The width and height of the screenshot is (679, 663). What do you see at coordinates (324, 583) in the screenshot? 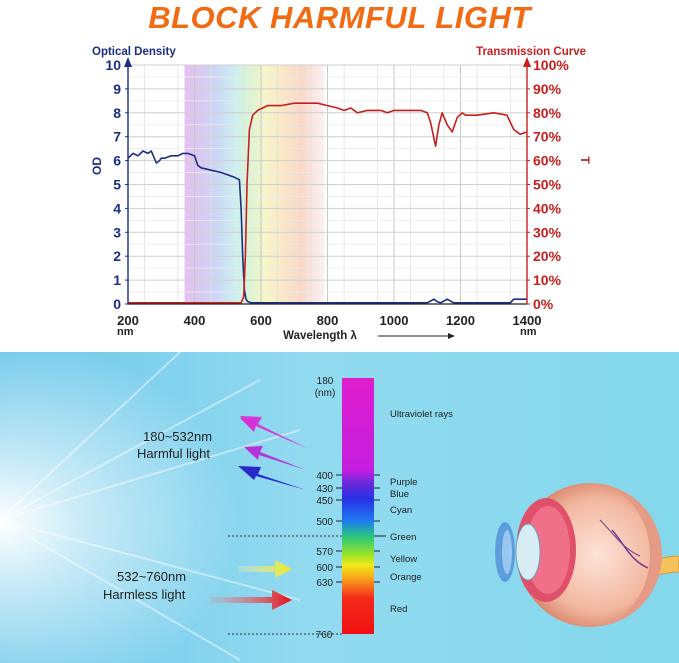
I see `scale-tick-label: 630` at bounding box center [324, 583].